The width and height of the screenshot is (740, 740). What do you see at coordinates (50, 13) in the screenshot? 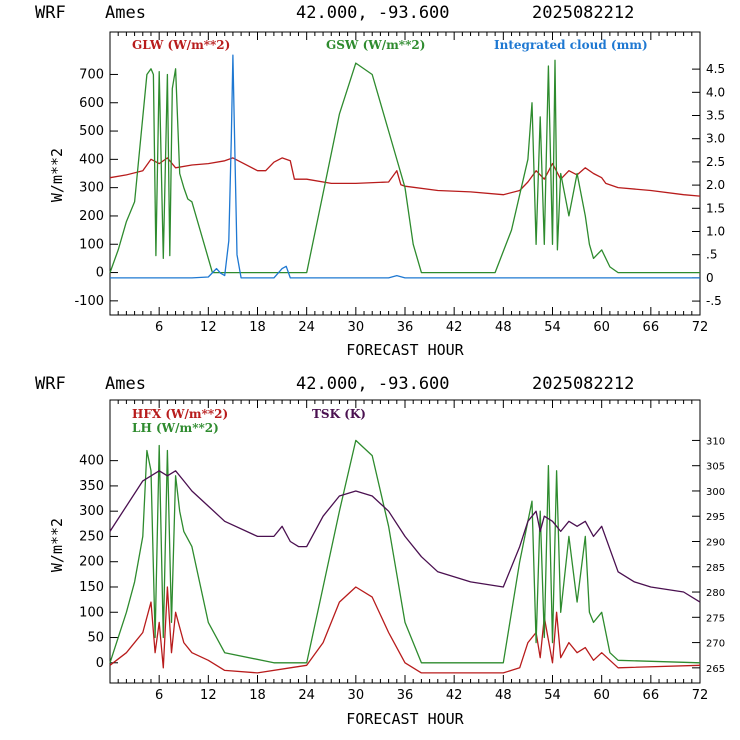
I see `panel1-model: WRF` at bounding box center [50, 13].